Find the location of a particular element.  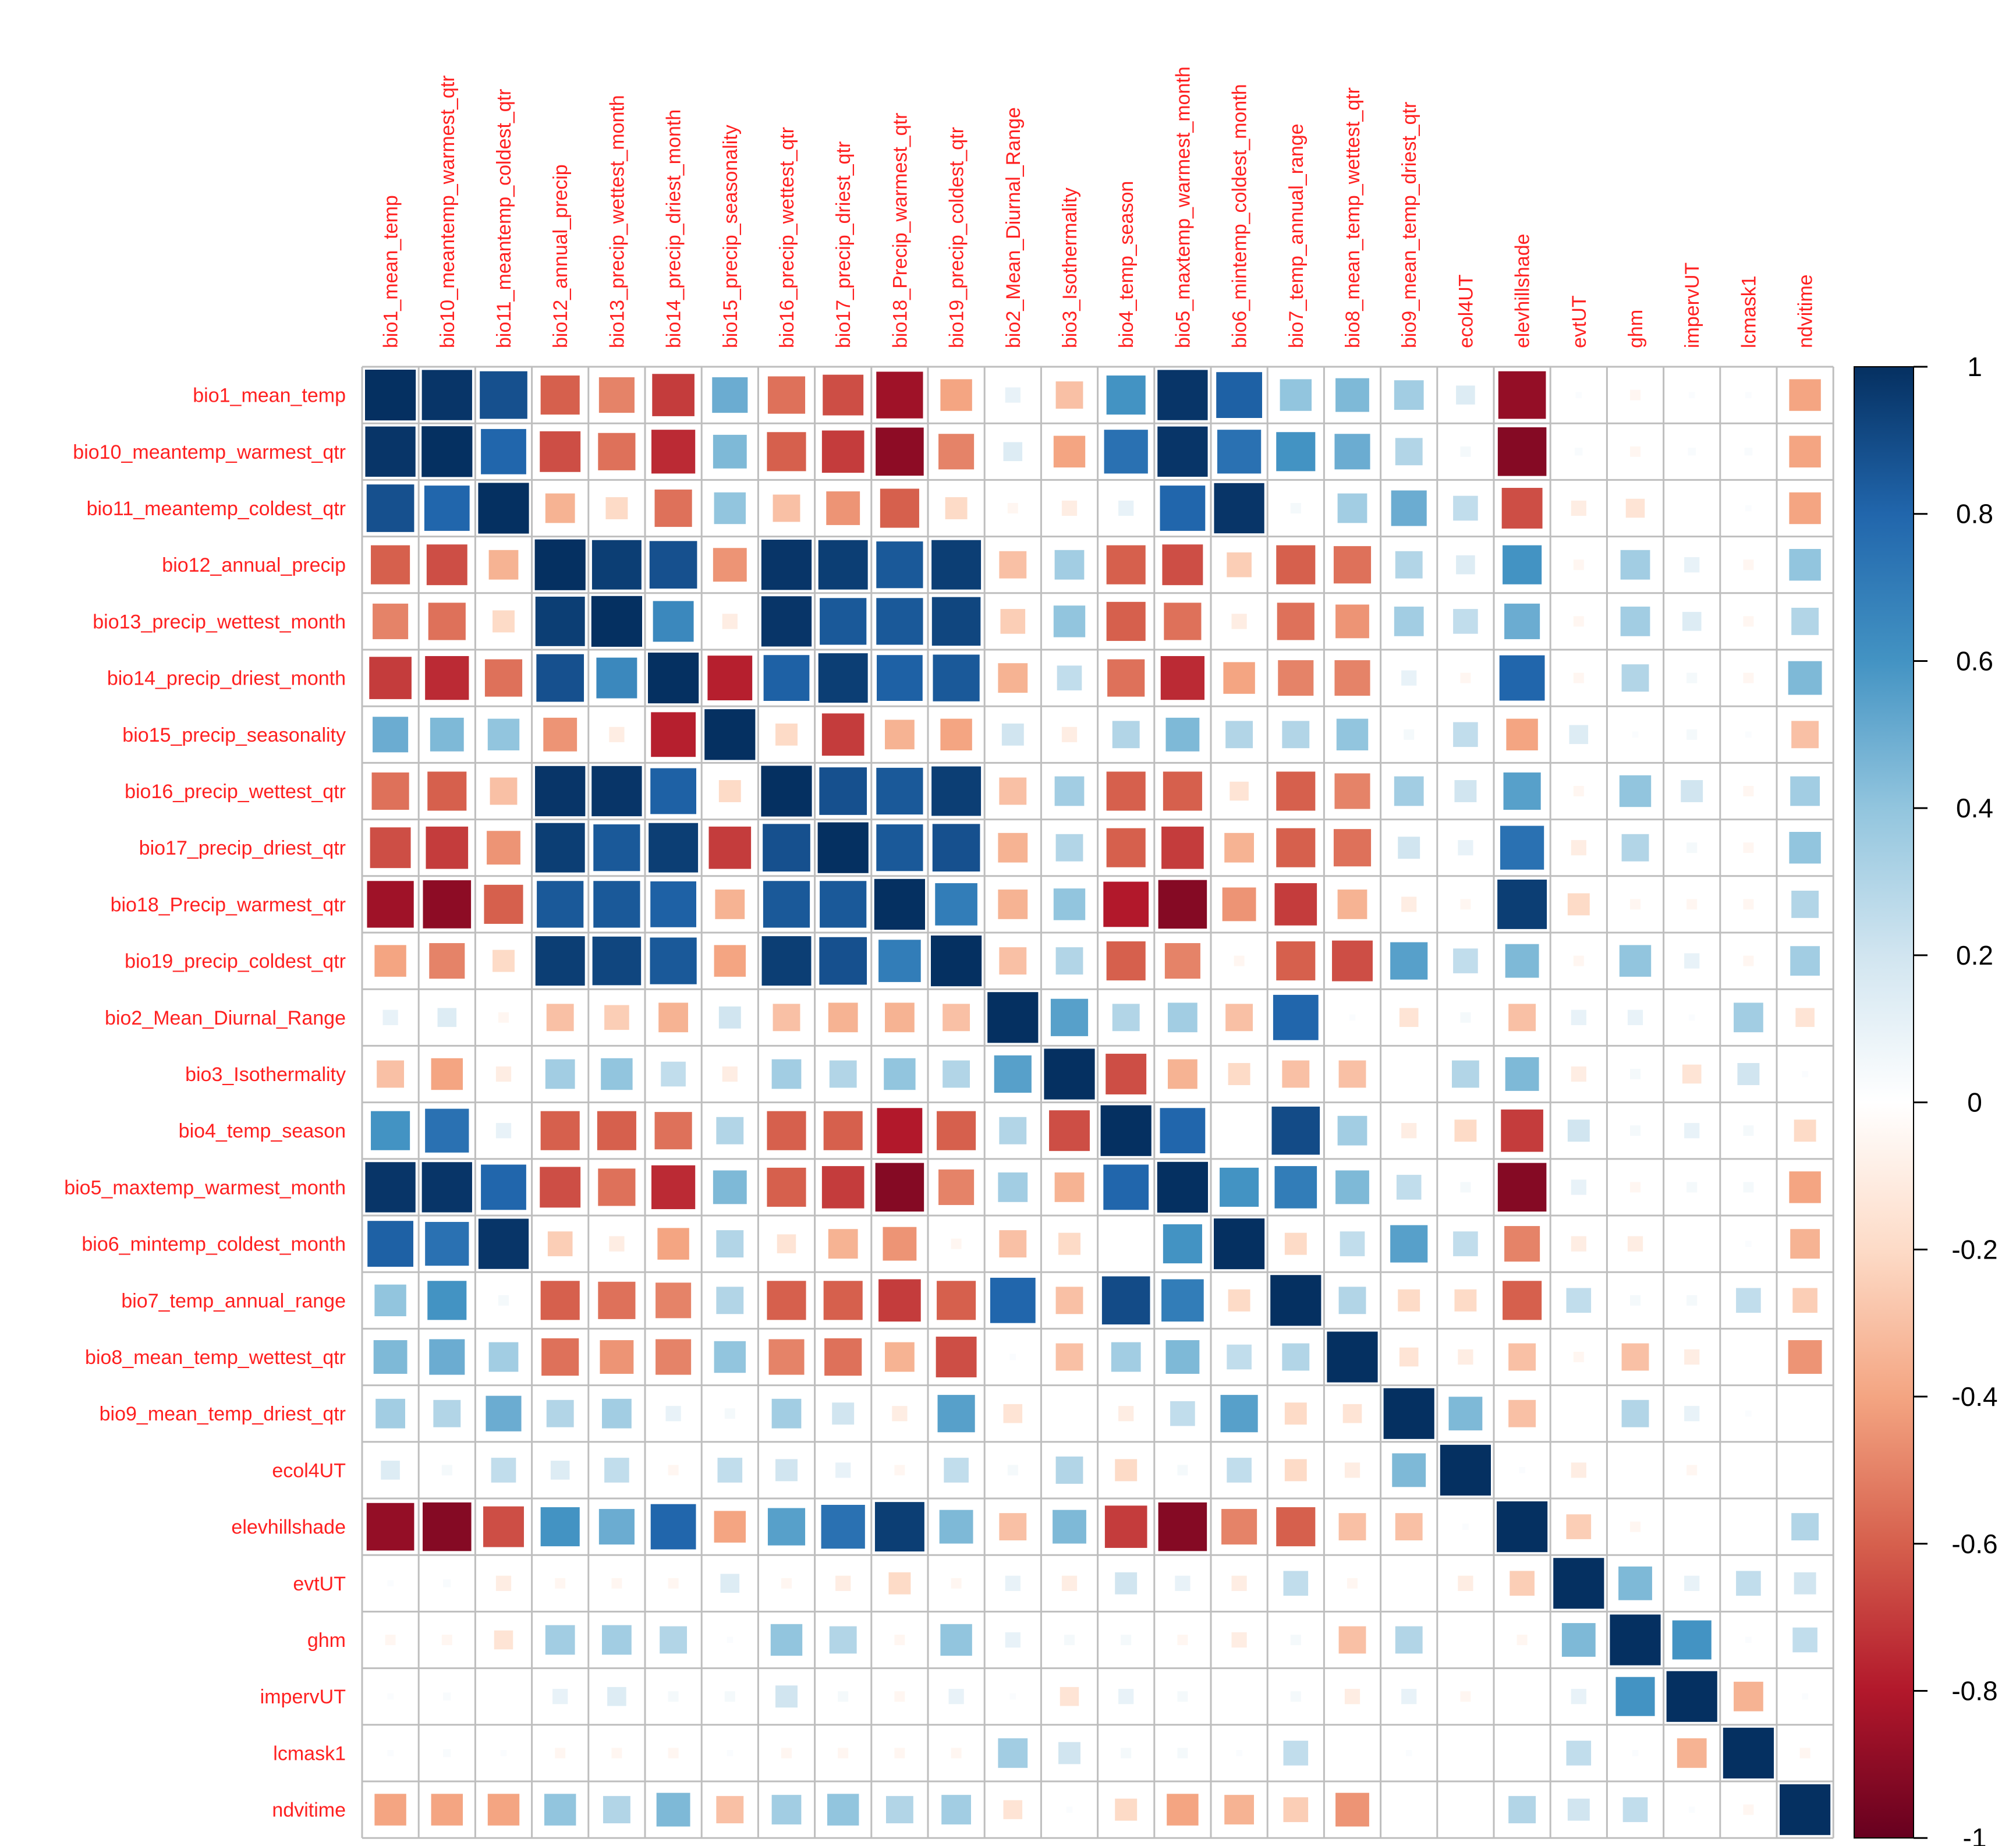

cell-lcmask1-bio6-mintemp-coldest-month is located at coordinates (1239, 1753).